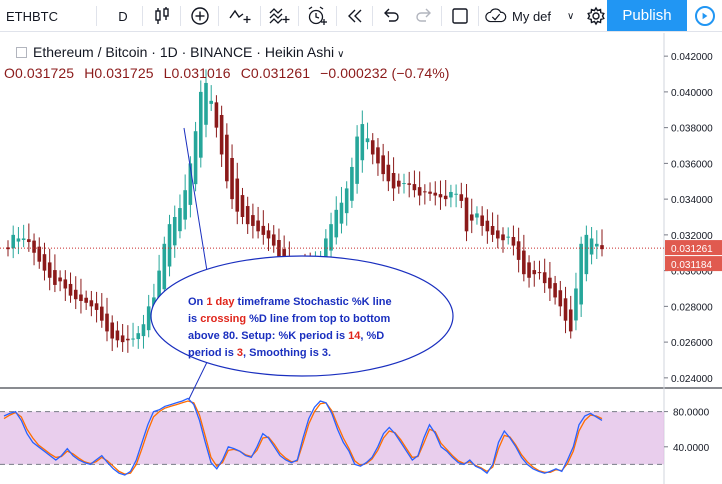  Describe the element at coordinates (195, 199) in the screenshot. I see `callout-line` at that location.